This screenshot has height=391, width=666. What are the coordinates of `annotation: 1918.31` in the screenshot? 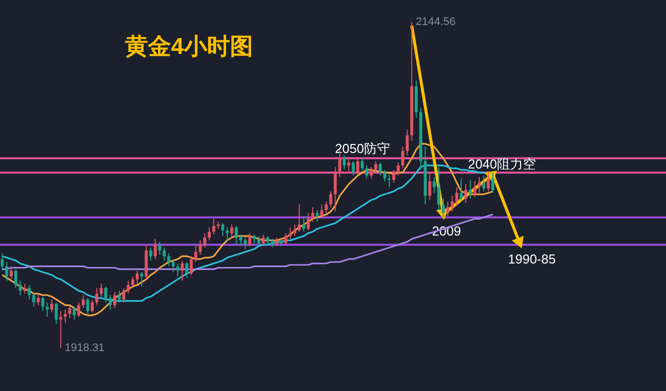 It's located at (84, 348).